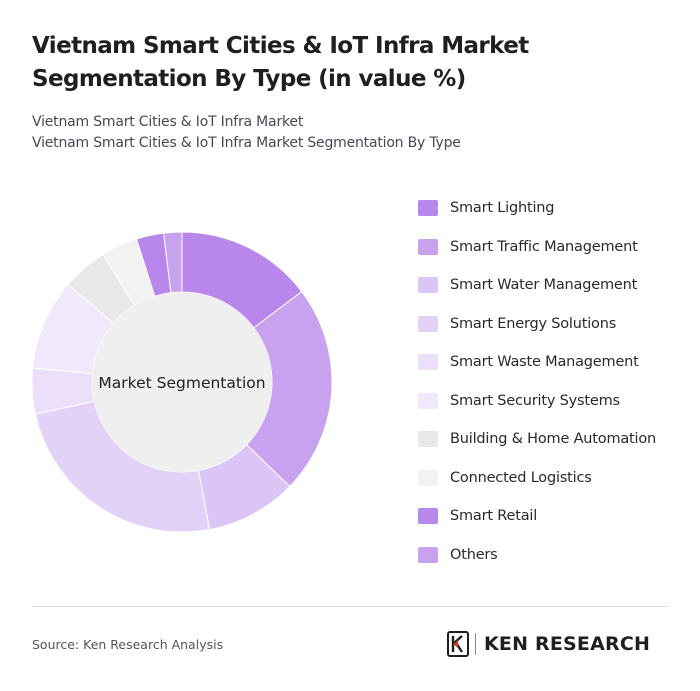 This screenshot has width=700, height=691. What do you see at coordinates (544, 246) in the screenshot?
I see `legend-label: Smart Traffic Management` at bounding box center [544, 246].